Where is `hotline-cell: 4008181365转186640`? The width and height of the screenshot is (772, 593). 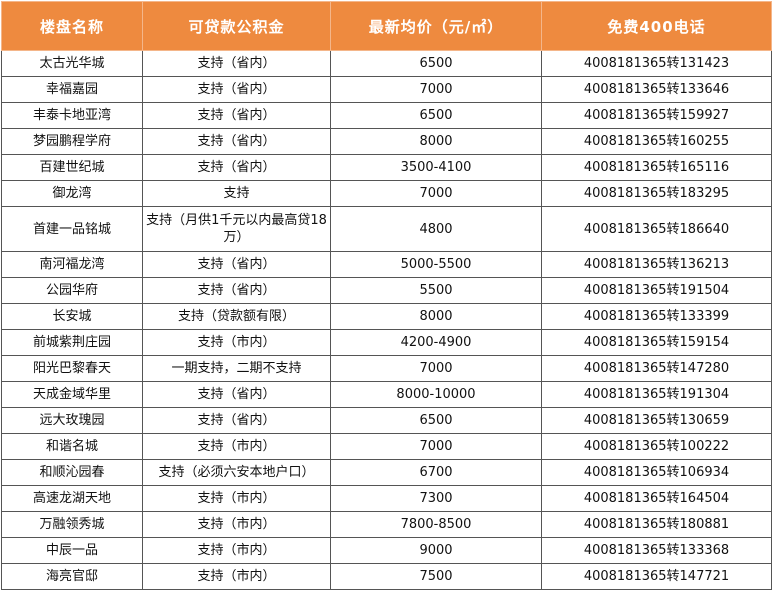 hotline-cell: 4008181365转186640 is located at coordinates (656, 229).